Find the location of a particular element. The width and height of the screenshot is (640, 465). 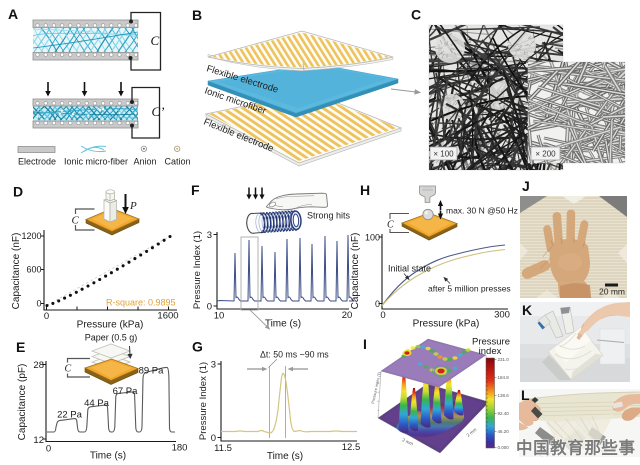

svg-text: 0.000 is located at coordinates (504, 447).